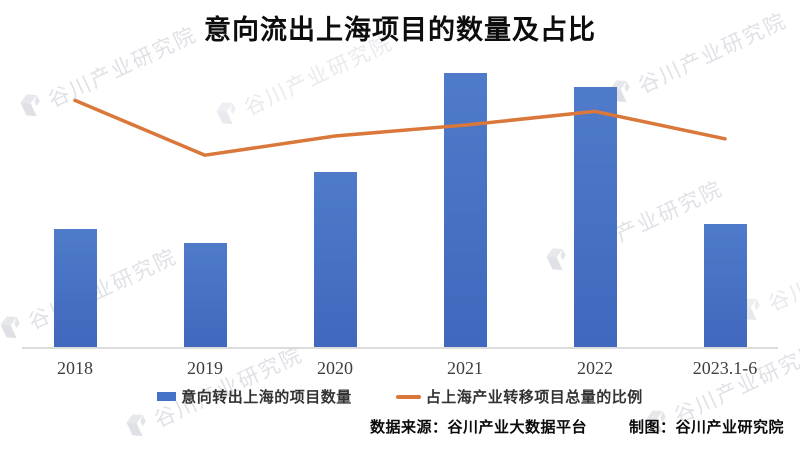 The image size is (800, 450). I want to click on legend-item-line: 占上海产业转移项目总量的比例, so click(519, 396).